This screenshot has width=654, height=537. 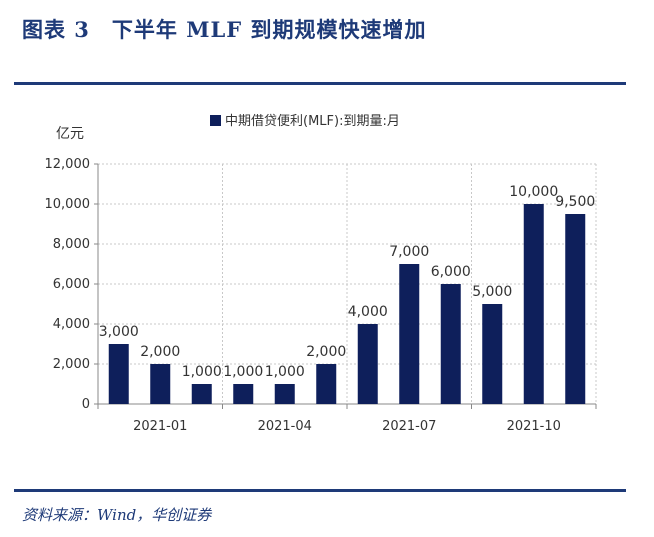 What do you see at coordinates (534, 426) in the screenshot?
I see `x-tick-label: 2021-10` at bounding box center [534, 426].